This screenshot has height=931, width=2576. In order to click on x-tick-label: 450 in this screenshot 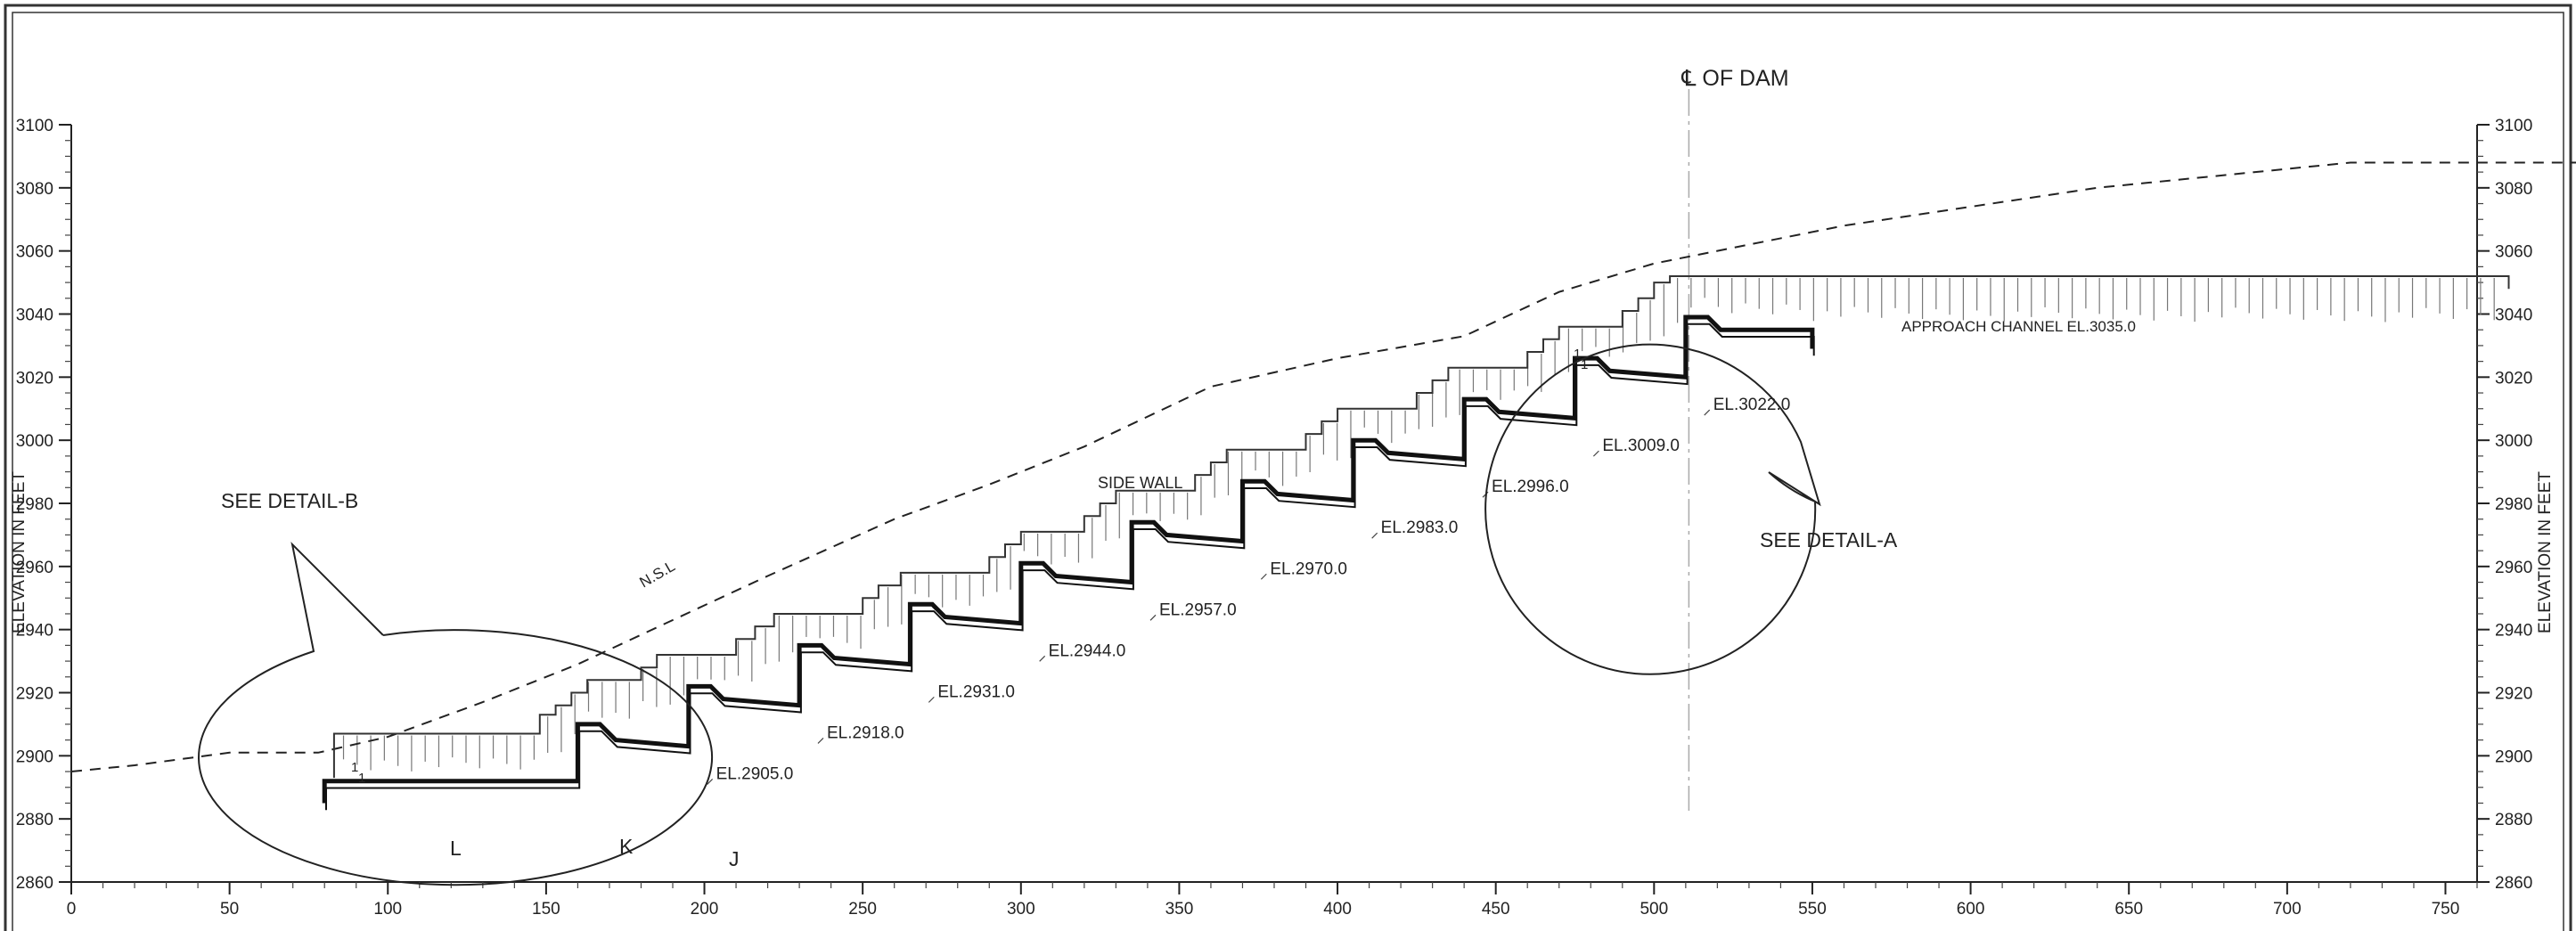, I will do `click(1496, 909)`.